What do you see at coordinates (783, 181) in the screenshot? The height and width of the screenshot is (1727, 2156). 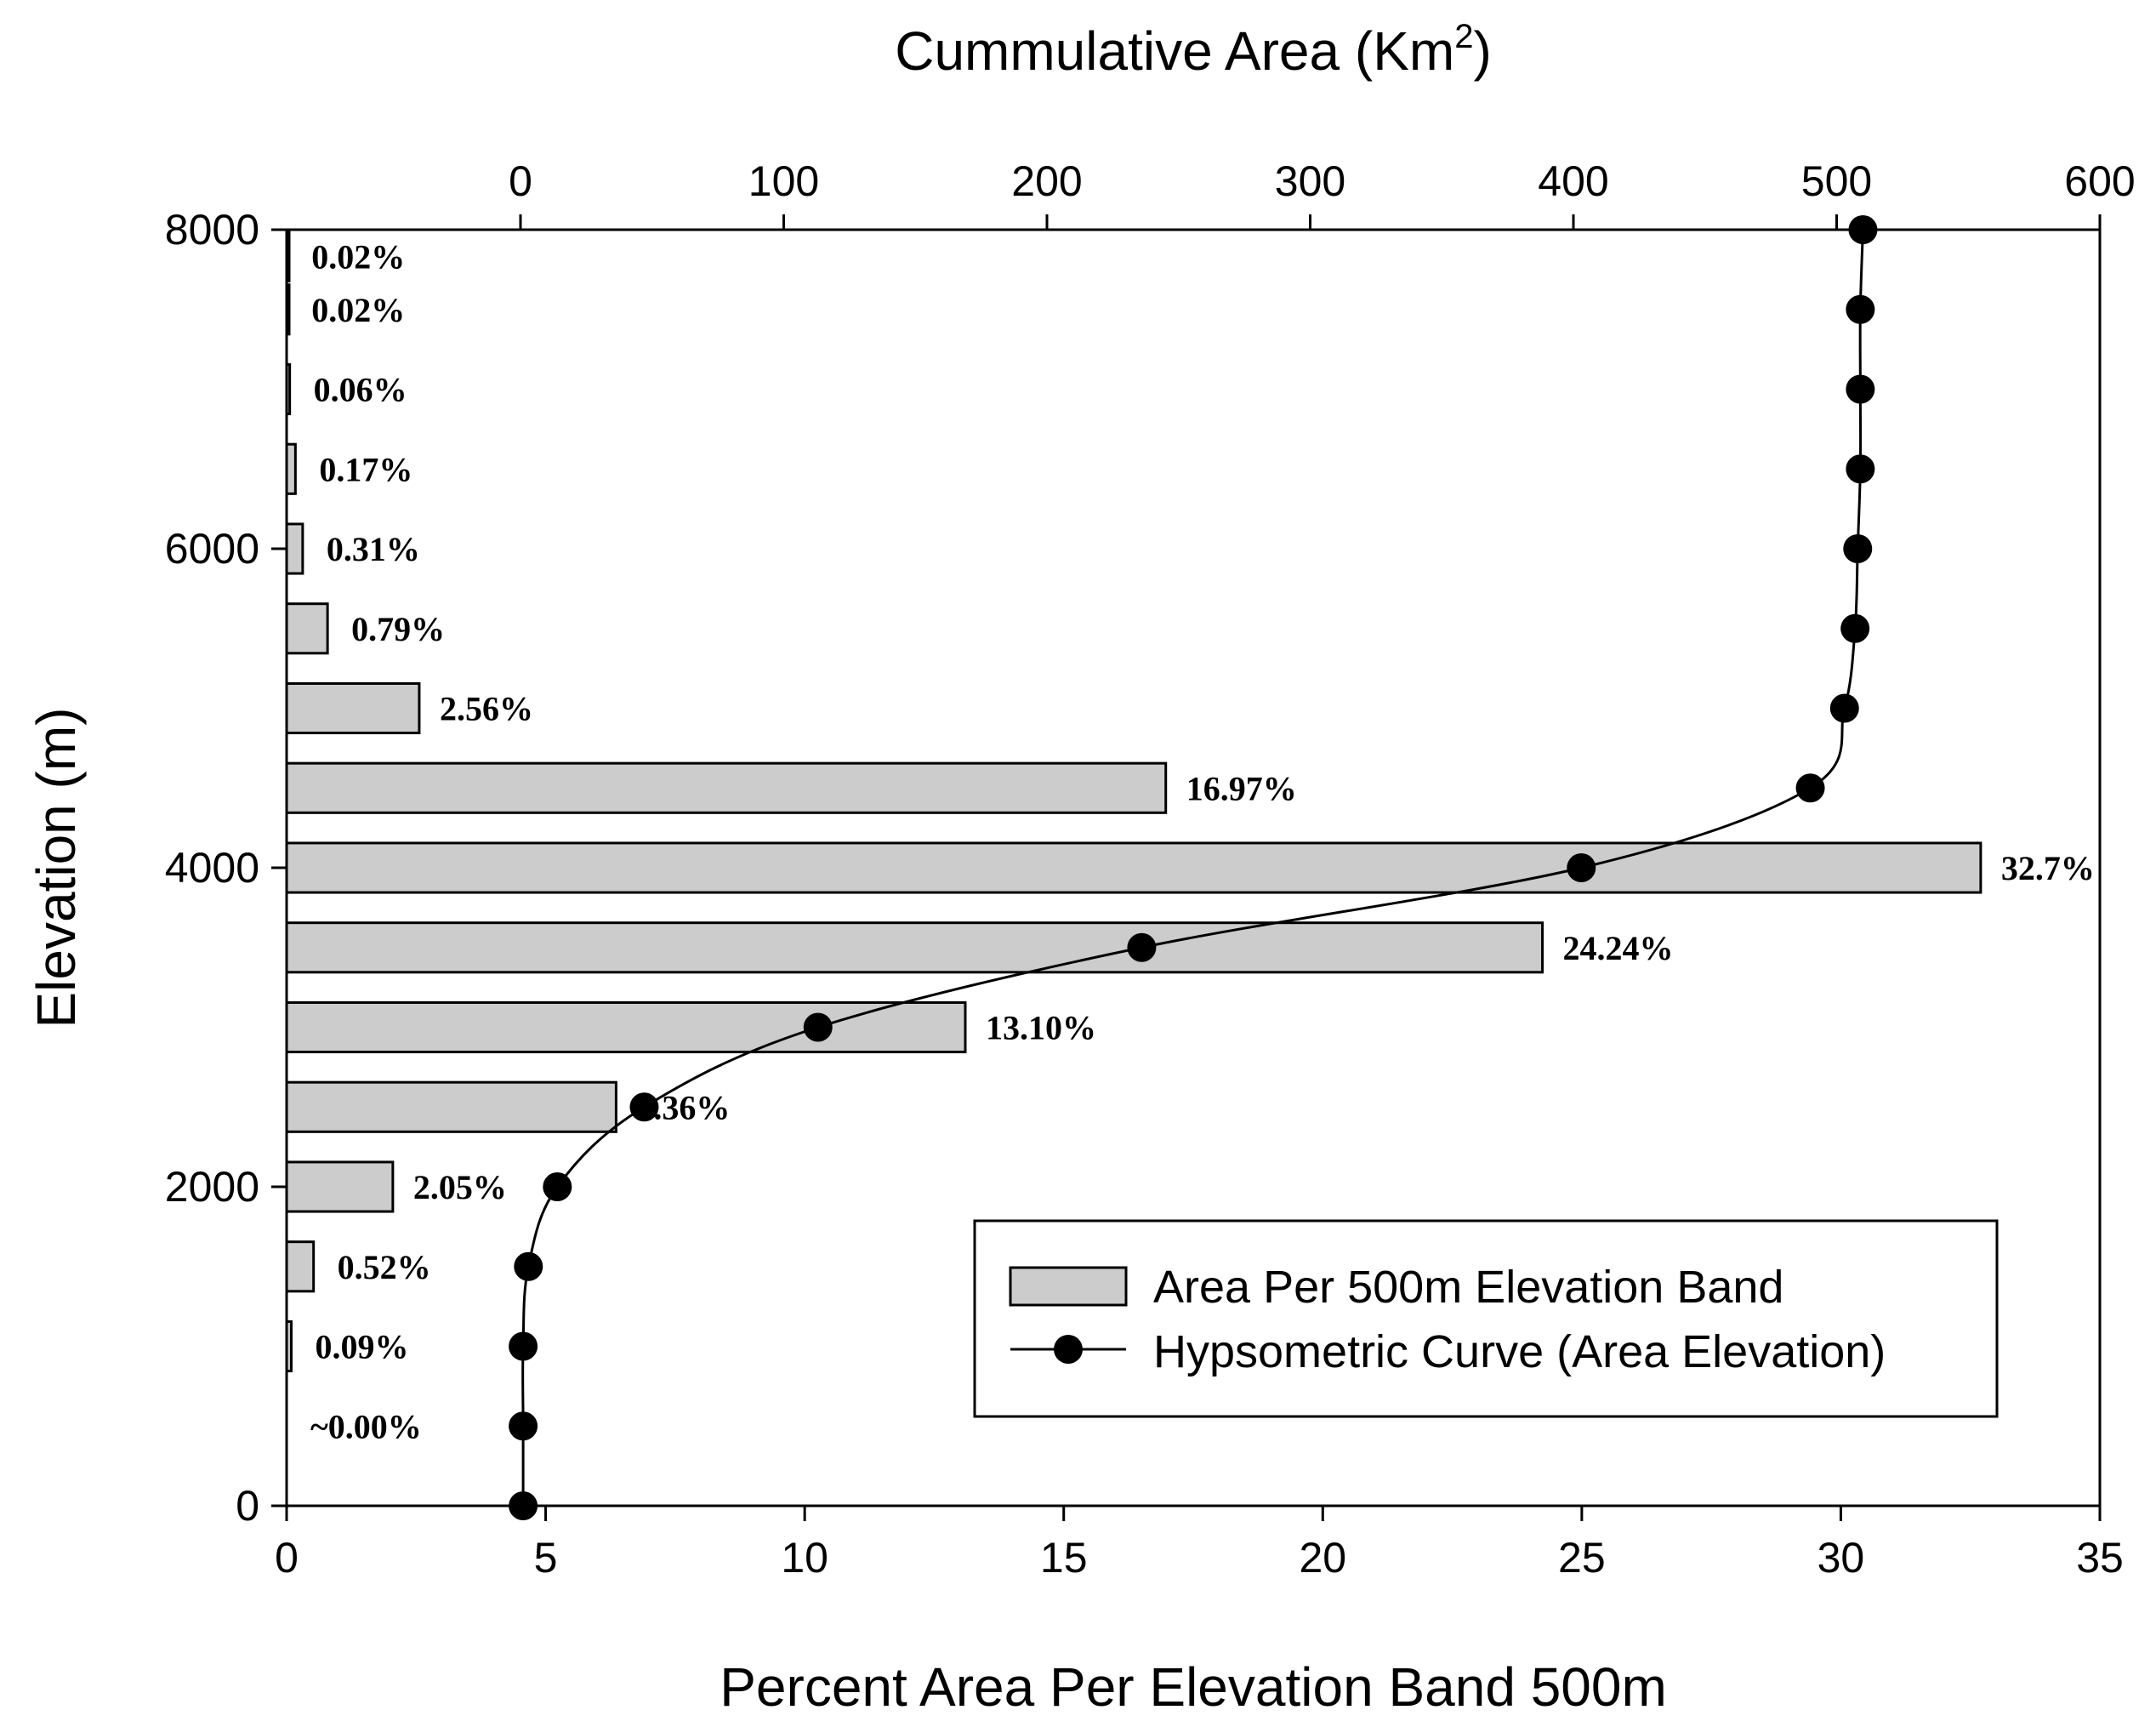 I see `x-top-tick-label: 100` at bounding box center [783, 181].